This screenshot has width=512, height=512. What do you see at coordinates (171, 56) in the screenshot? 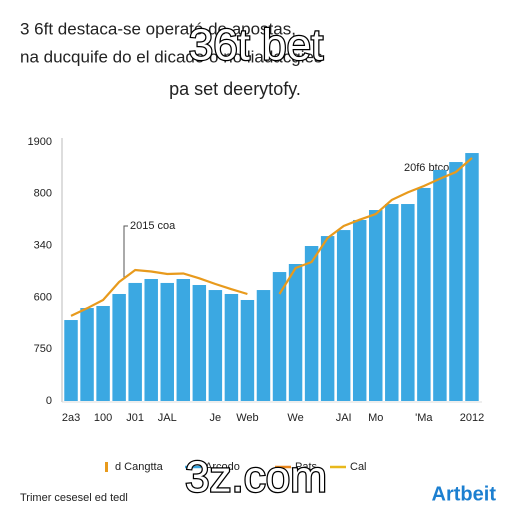
I see `title-line: na ducquife do el dicado o no liadacgies` at bounding box center [171, 56].